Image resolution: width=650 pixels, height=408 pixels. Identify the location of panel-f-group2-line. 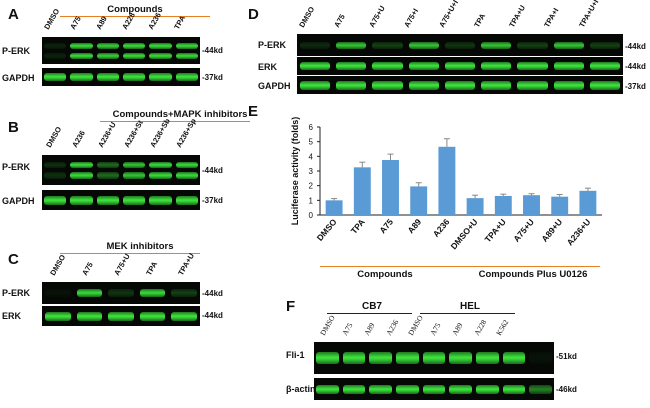
(467, 313).